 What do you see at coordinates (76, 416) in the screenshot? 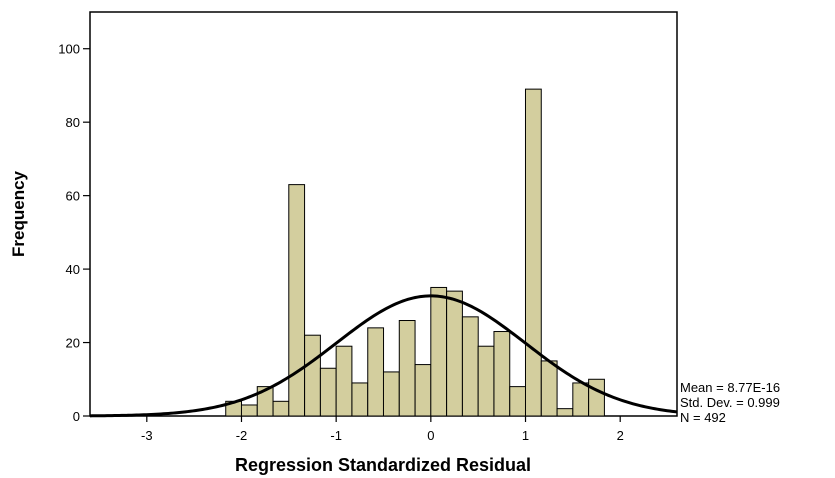
I see `y-tick-label: 0` at bounding box center [76, 416].